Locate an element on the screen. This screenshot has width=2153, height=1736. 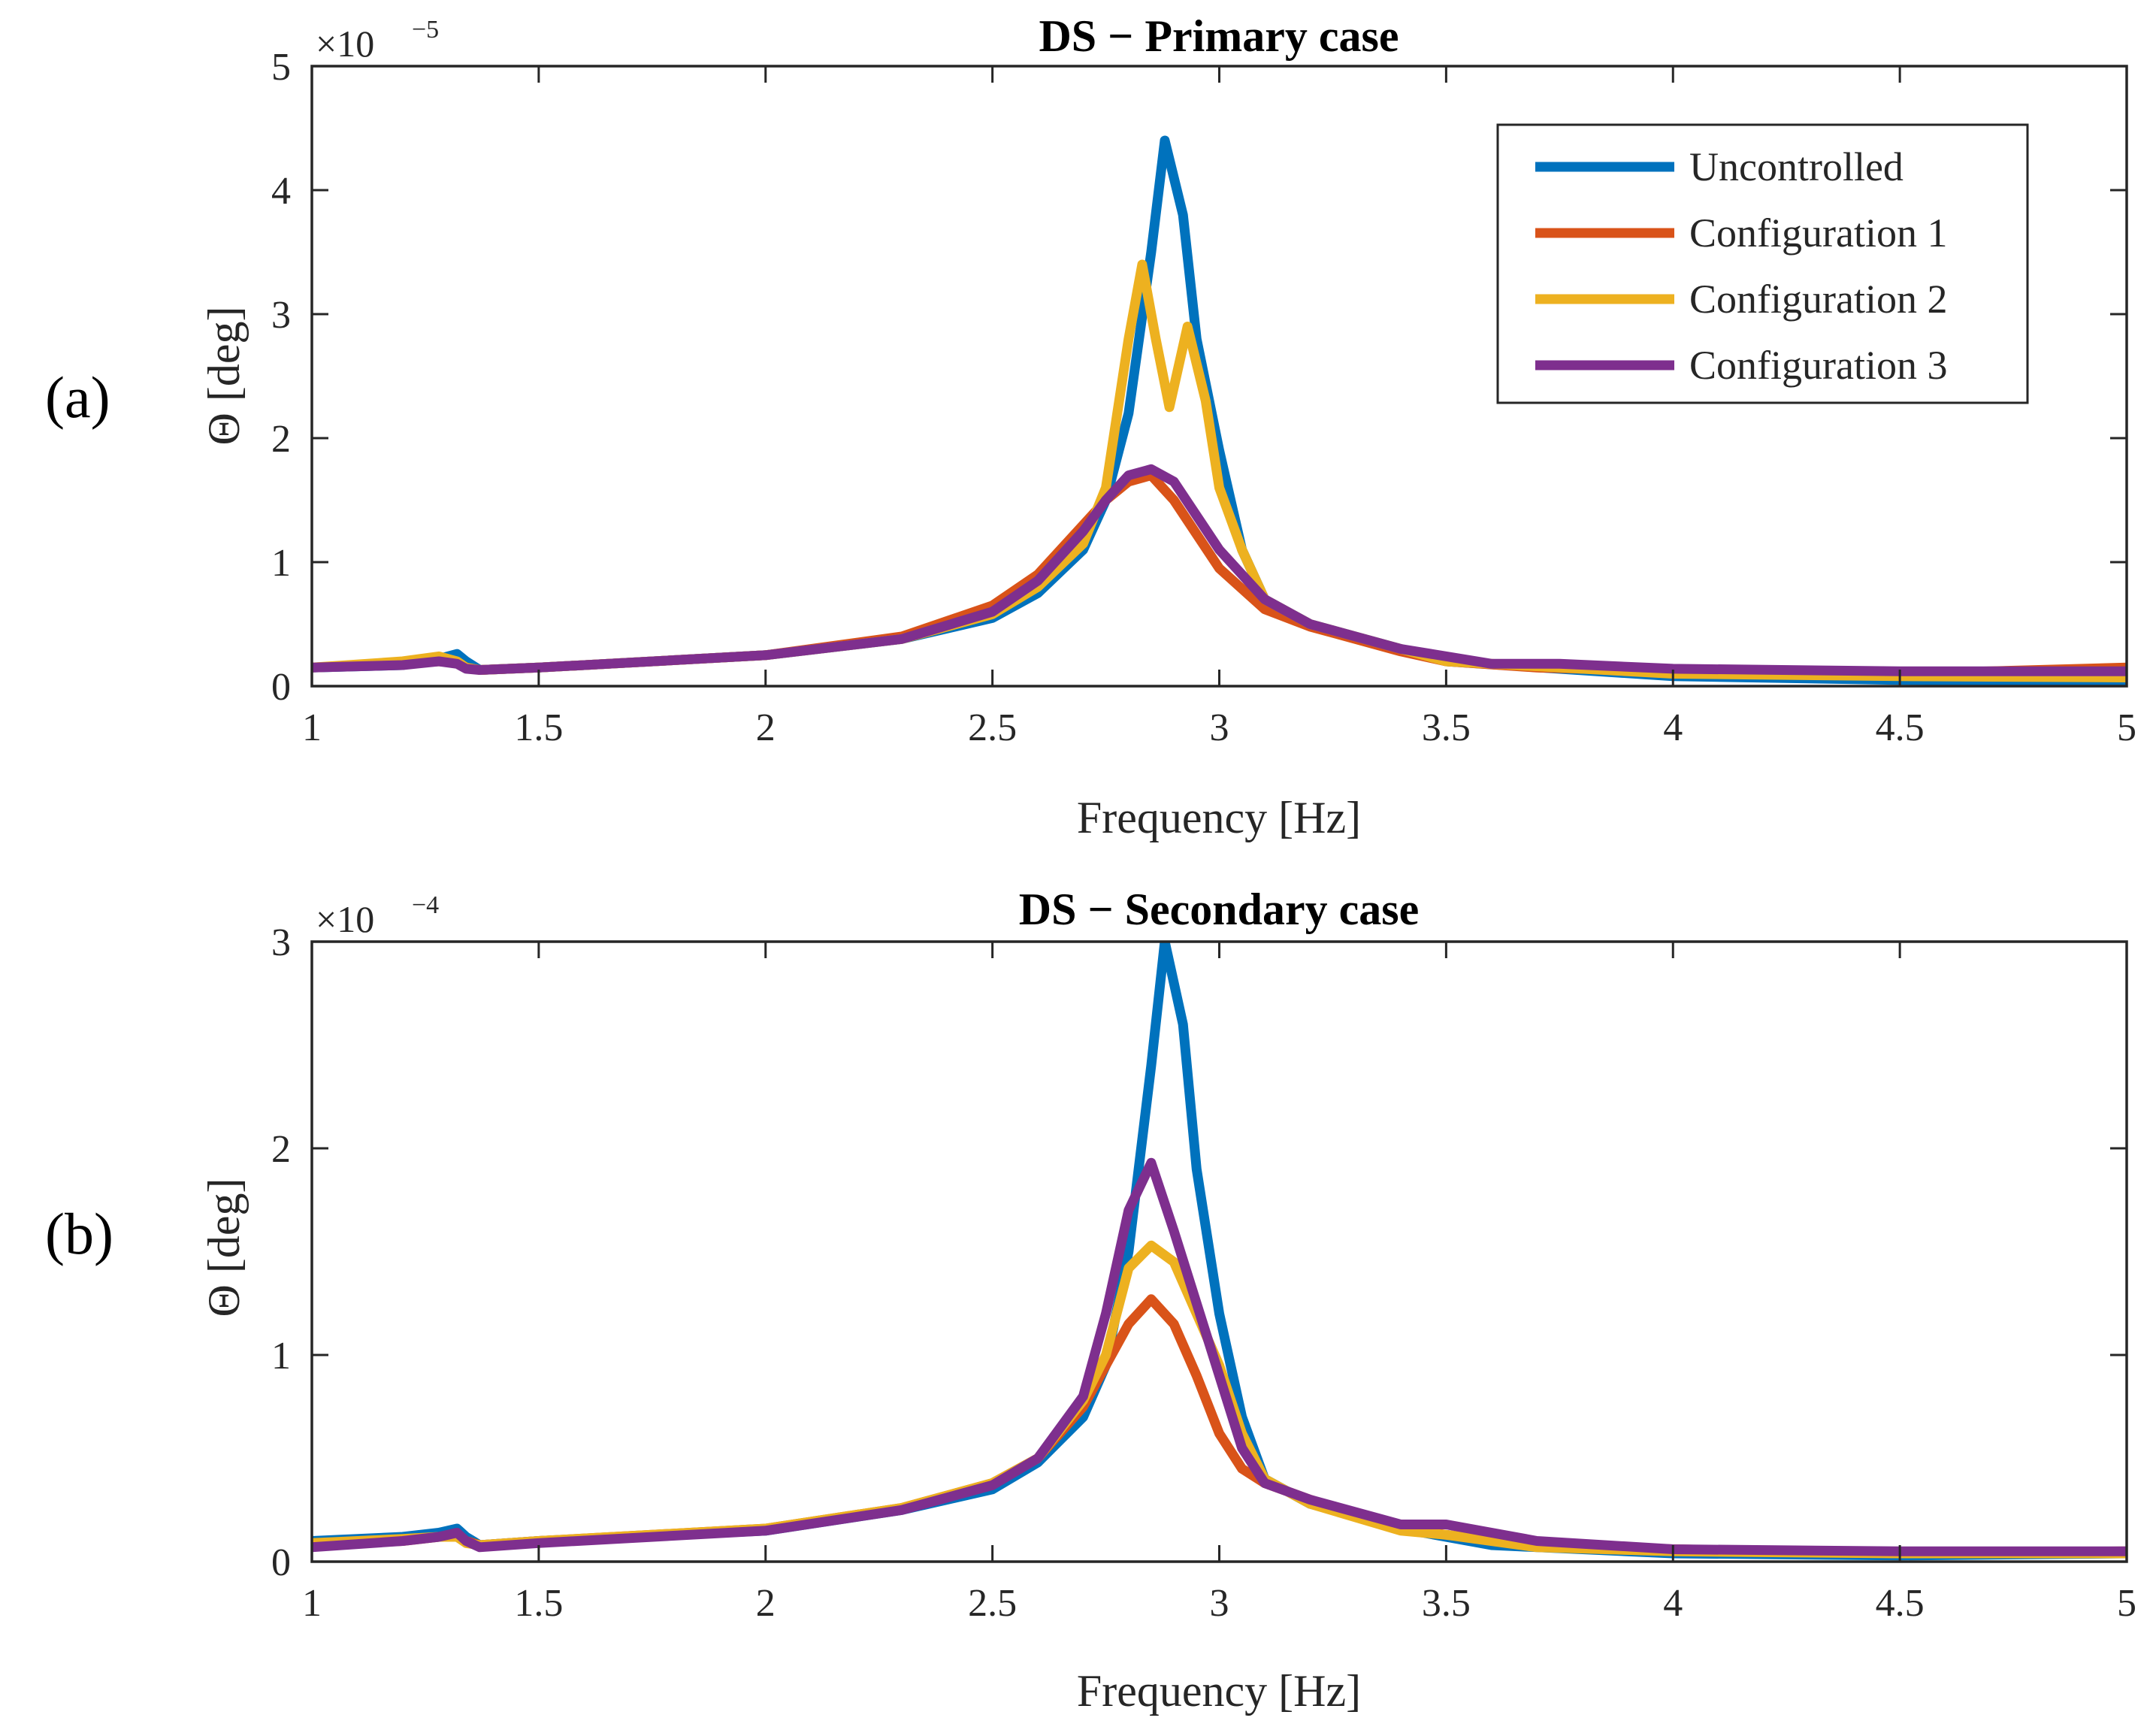
exponent-power-secondary: −4 is located at coordinates (426, 905).